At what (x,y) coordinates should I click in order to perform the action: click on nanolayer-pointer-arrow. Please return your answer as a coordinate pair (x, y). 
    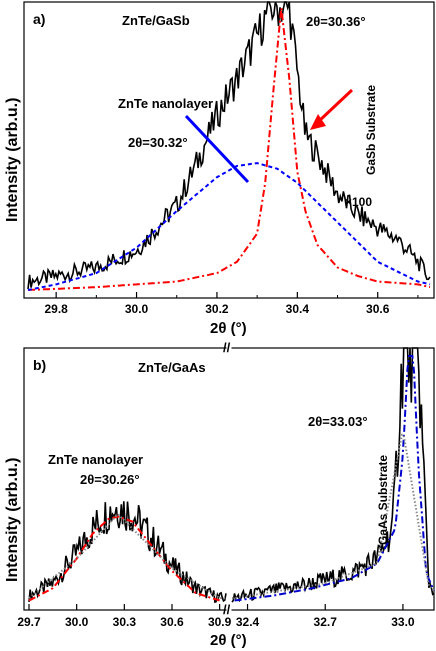
    Looking at the image, I should click on (217, 149).